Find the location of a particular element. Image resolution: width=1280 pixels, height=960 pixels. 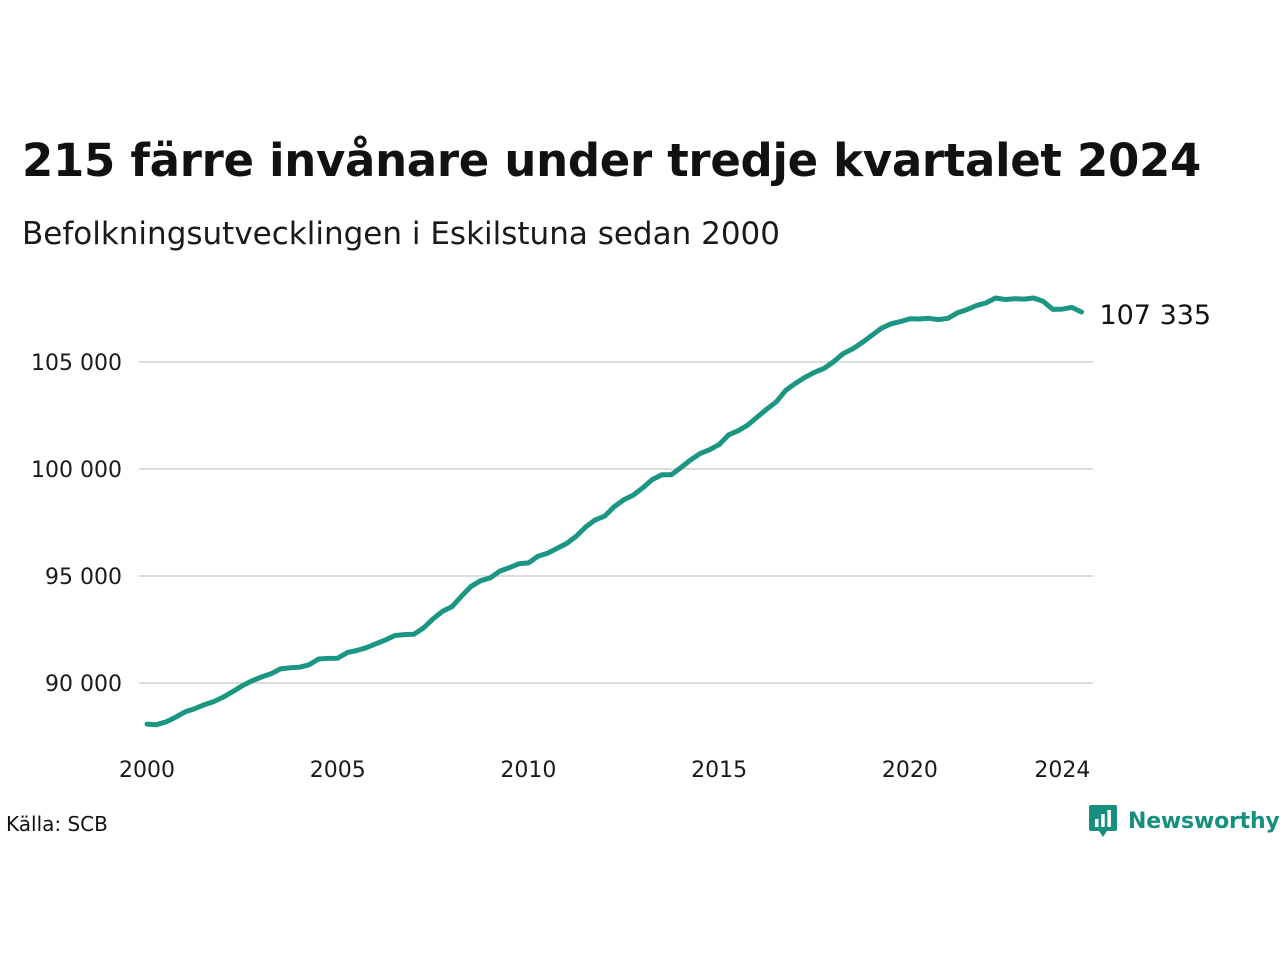

source-note: Källa: SCB is located at coordinates (57, 824).